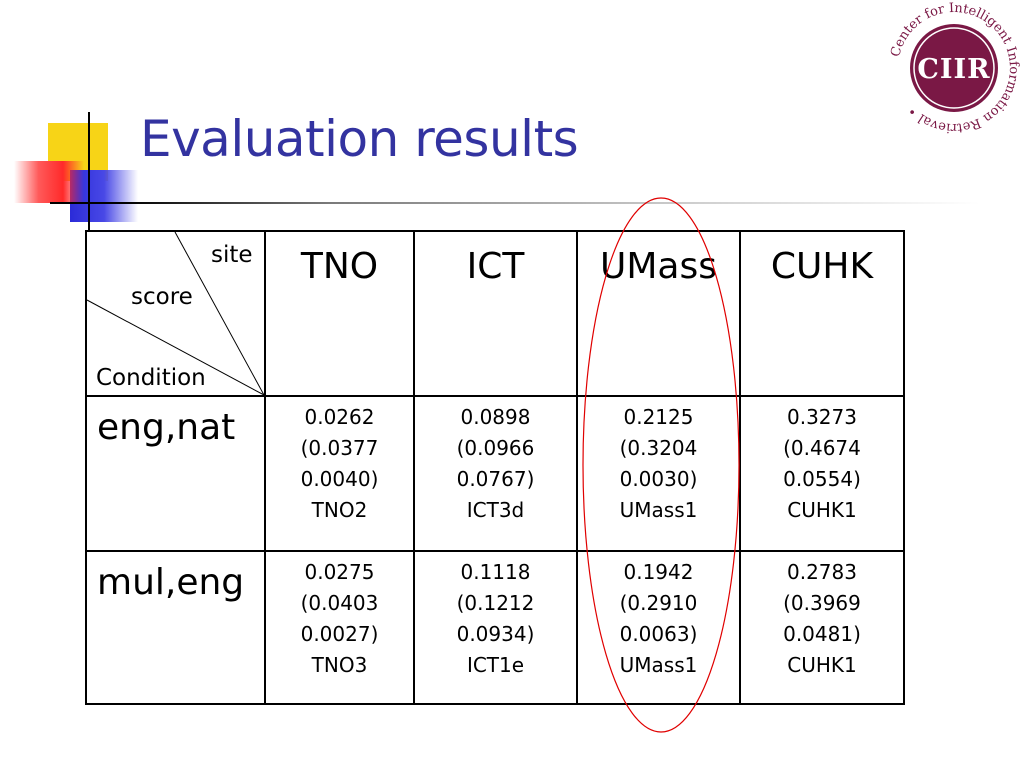  What do you see at coordinates (339, 463) in the screenshot?
I see `cell-line: (0.0377 0.0040)` at bounding box center [339, 463].